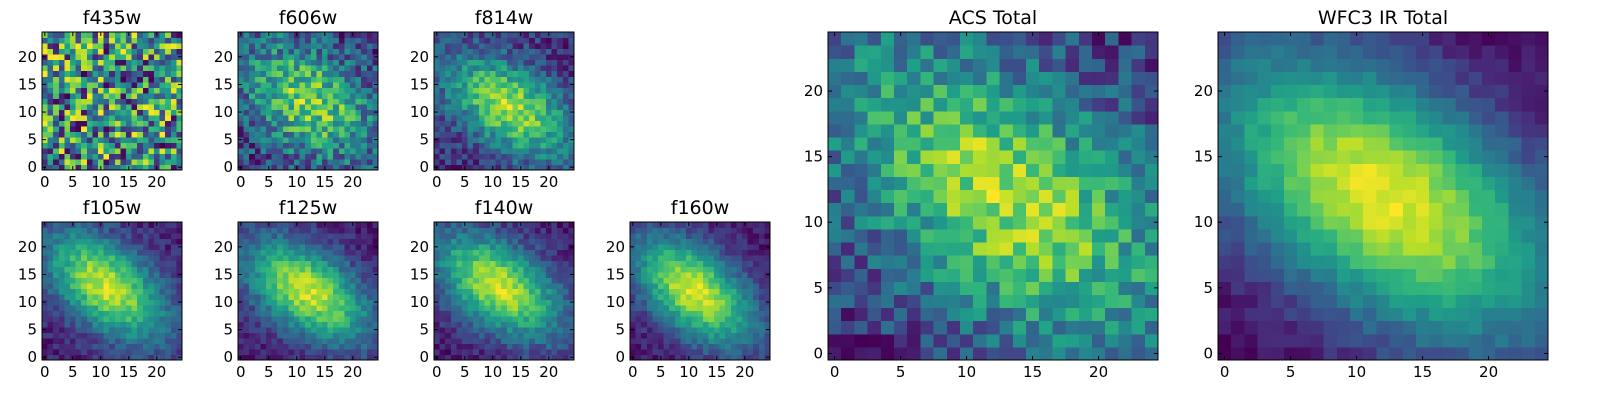 The width and height of the screenshot is (1600, 400). Describe the element at coordinates (308, 18) in the screenshot. I see `panel-title: f606w` at that location.